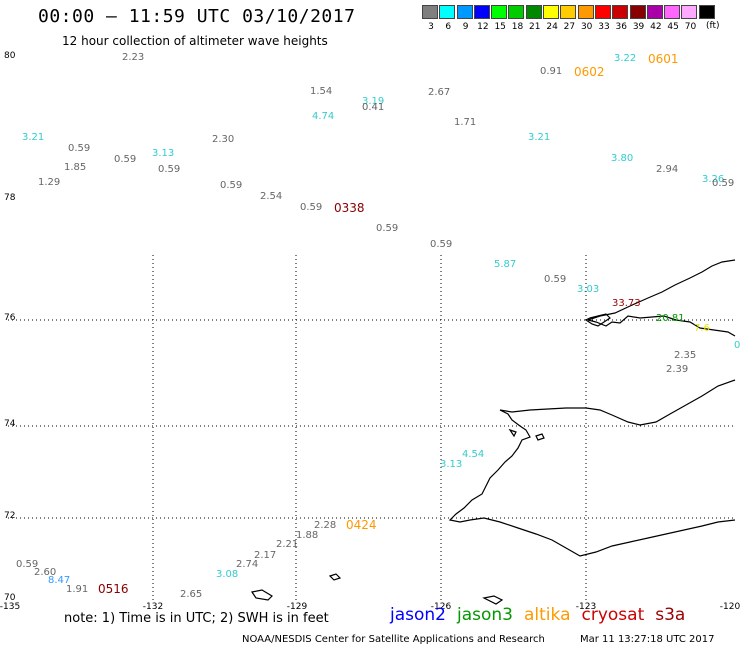 The height and width of the screenshot is (650, 740). What do you see at coordinates (569, 27) in the screenshot?
I see `color-swatch-label: 27` at bounding box center [569, 27].